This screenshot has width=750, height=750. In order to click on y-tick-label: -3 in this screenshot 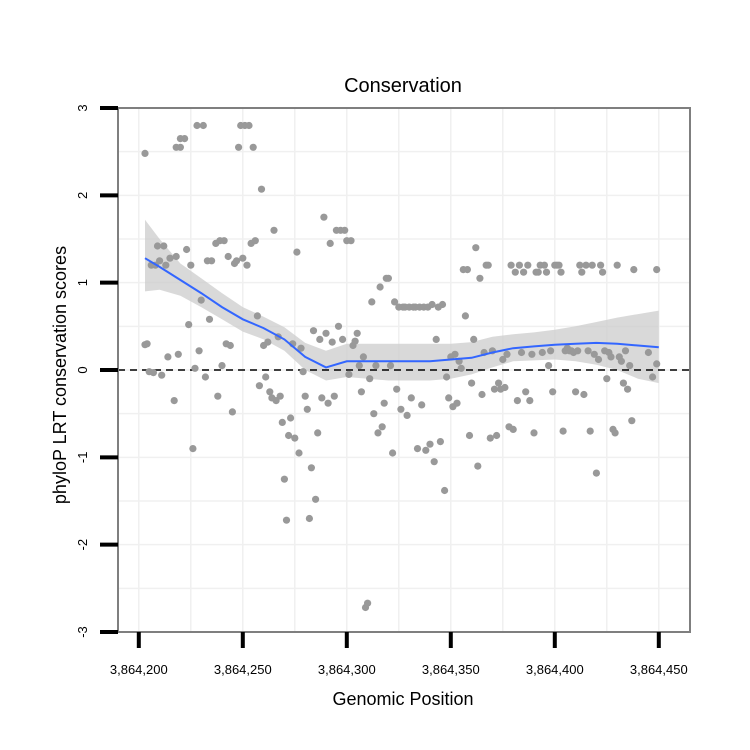, I will do `click(82, 632)`.